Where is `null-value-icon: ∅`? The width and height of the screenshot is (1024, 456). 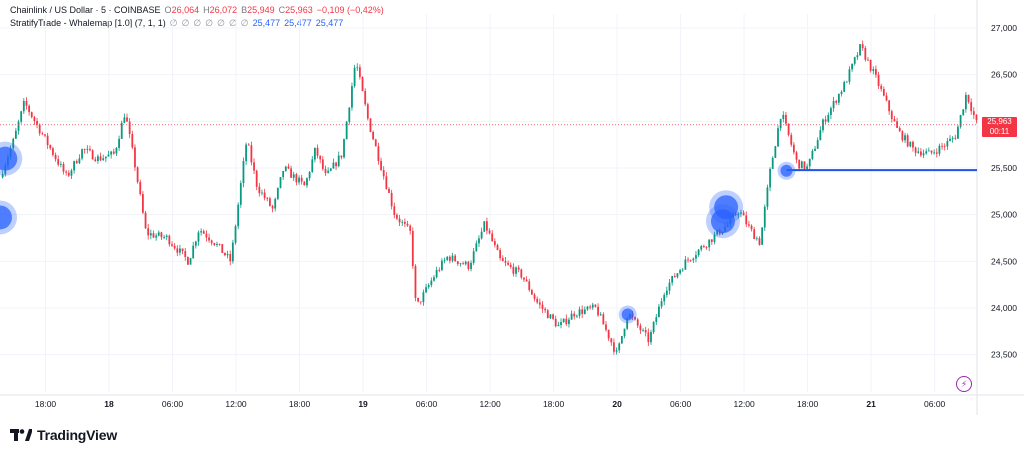
null-value-icon: ∅ is located at coordinates (221, 23).